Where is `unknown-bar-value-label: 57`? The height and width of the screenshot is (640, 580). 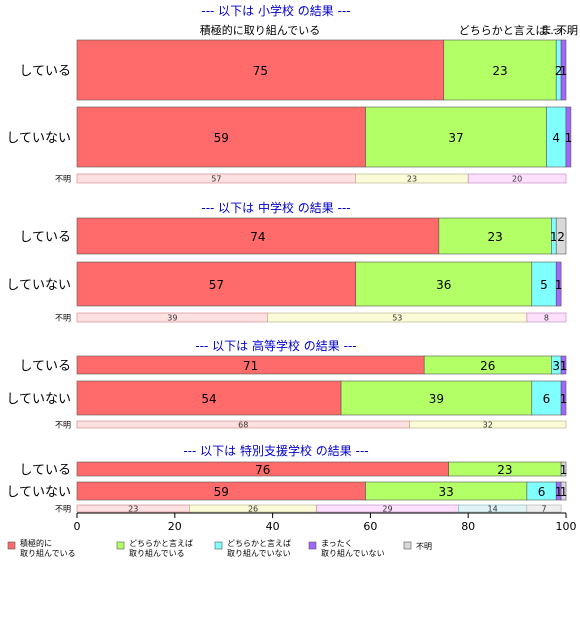 unknown-bar-value-label: 57 is located at coordinates (216, 179).